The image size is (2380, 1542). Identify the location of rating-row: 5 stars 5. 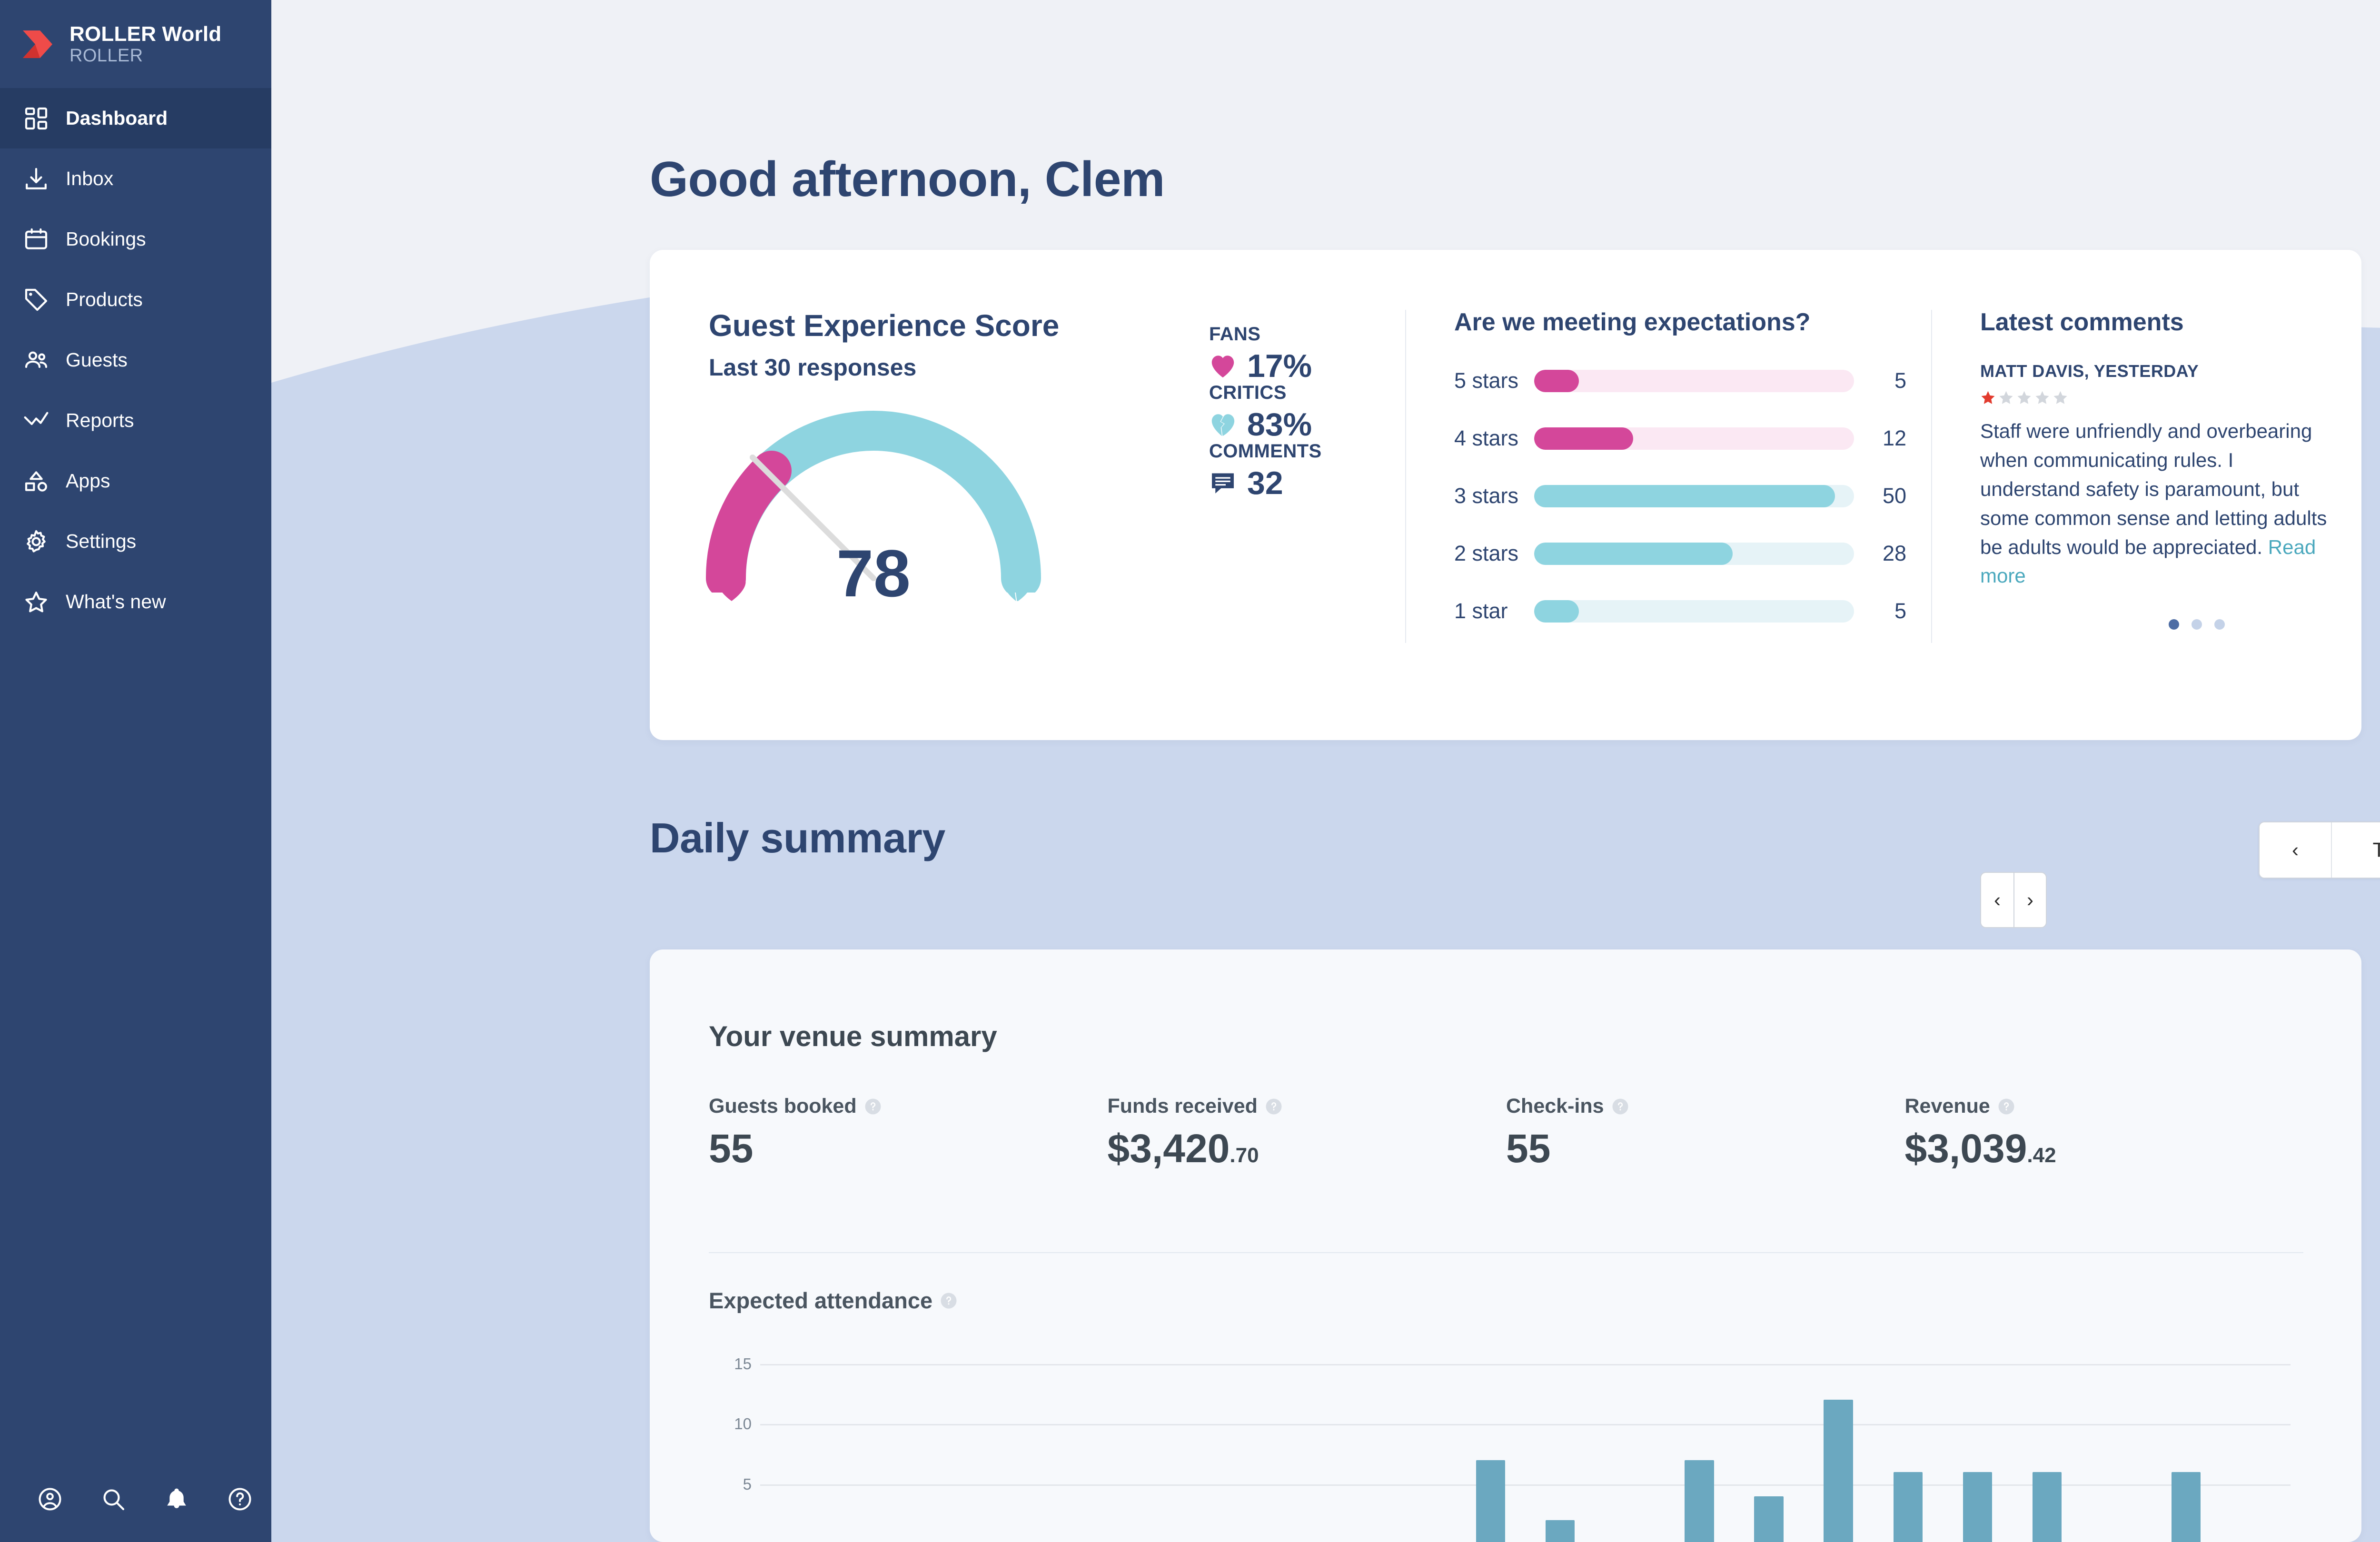
(1680, 380).